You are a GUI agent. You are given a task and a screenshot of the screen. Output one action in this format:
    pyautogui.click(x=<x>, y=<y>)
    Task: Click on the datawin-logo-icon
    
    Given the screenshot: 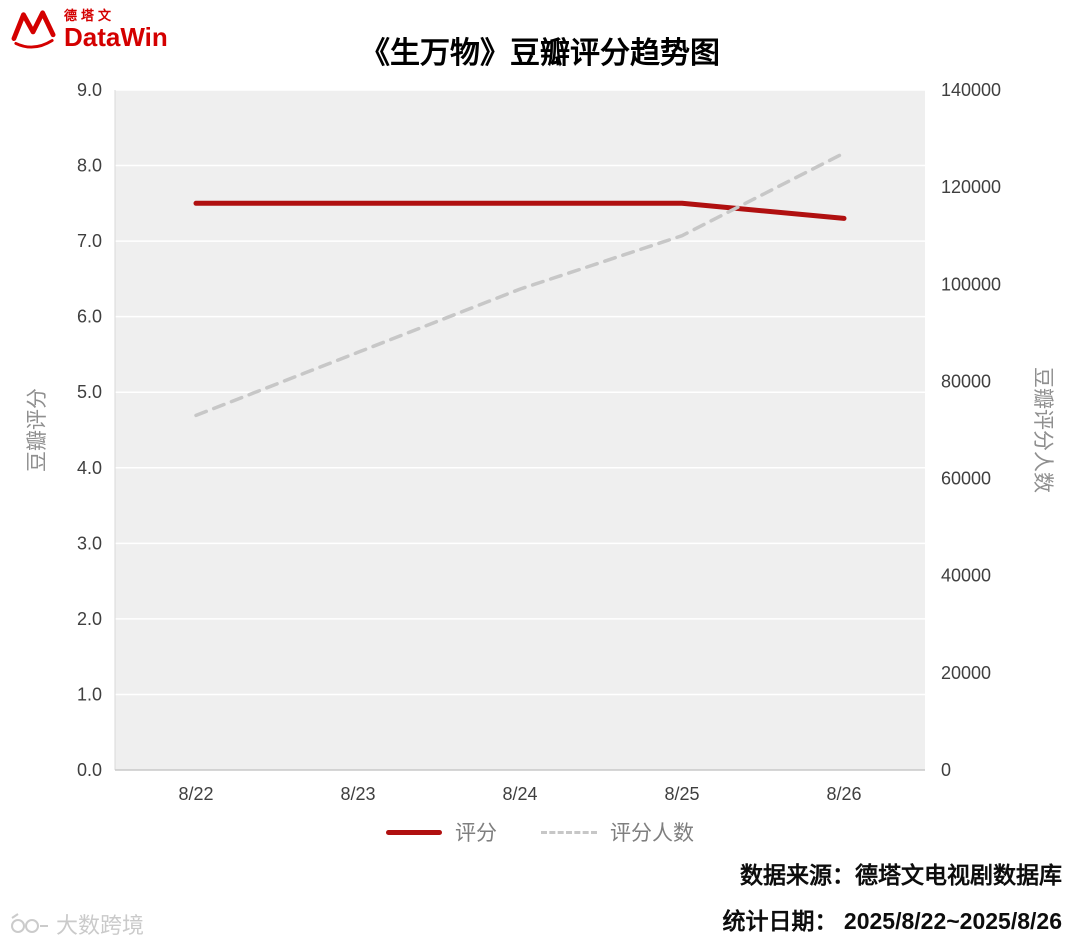 What is the action you would take?
    pyautogui.click(x=33, y=29)
    